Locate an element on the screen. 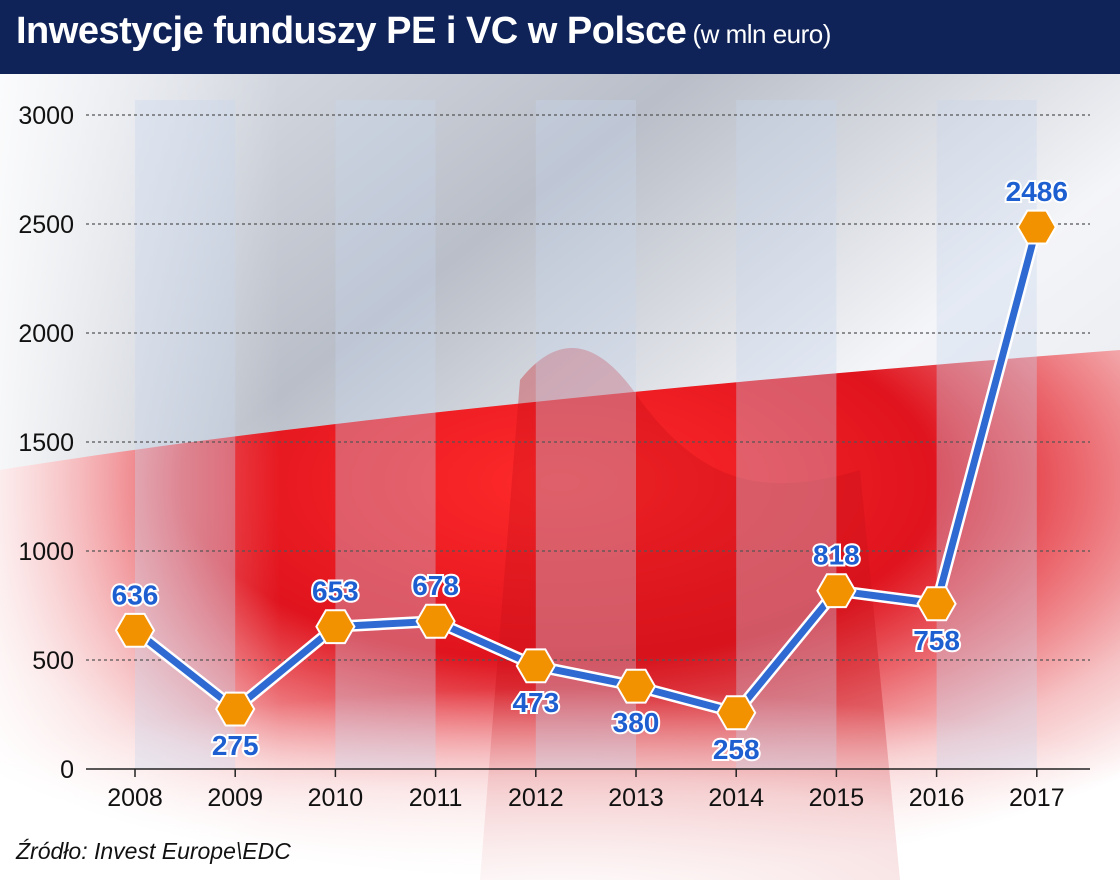 The image size is (1120, 880). data-label: 473 is located at coordinates (535, 702).